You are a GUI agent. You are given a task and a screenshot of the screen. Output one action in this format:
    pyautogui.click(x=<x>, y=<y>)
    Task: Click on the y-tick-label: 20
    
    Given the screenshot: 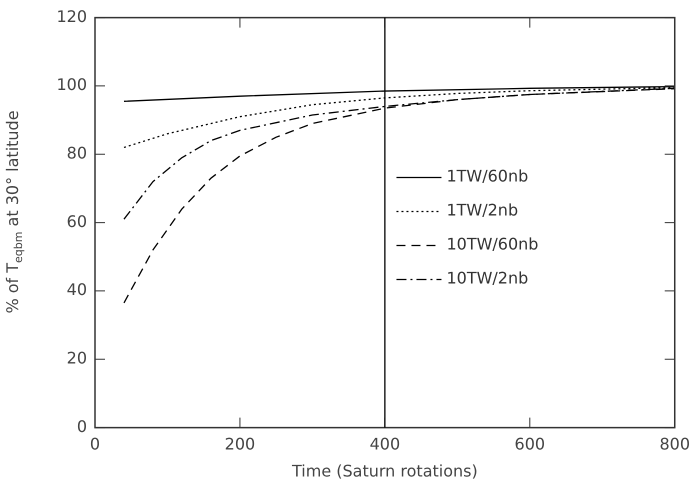 What is the action you would take?
    pyautogui.click(x=76, y=358)
    